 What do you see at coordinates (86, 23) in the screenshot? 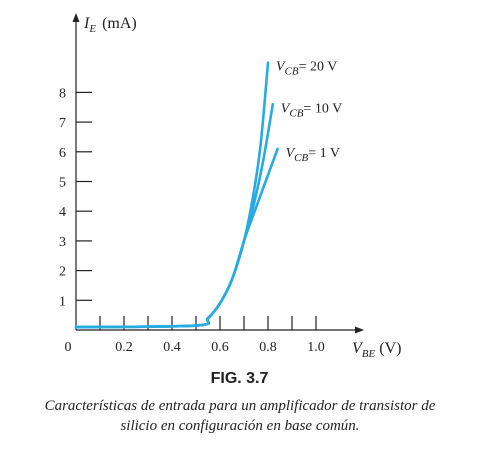
I see `y-axis-symbol: I` at bounding box center [86, 23].